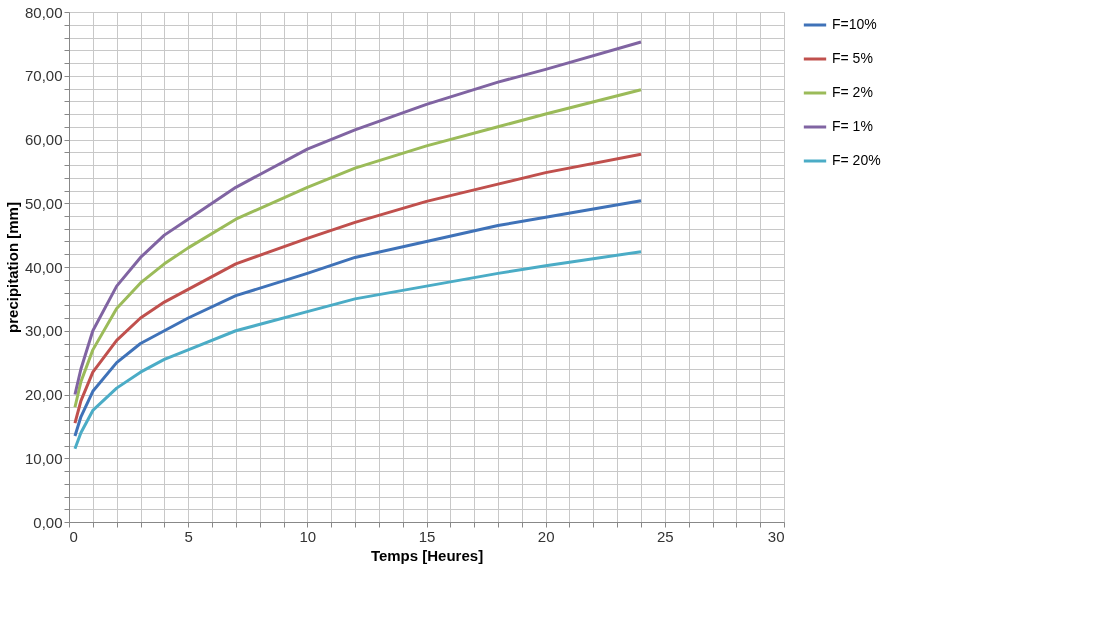  Describe the element at coordinates (665, 536) in the screenshot. I see `x-tick-label: 25` at that location.